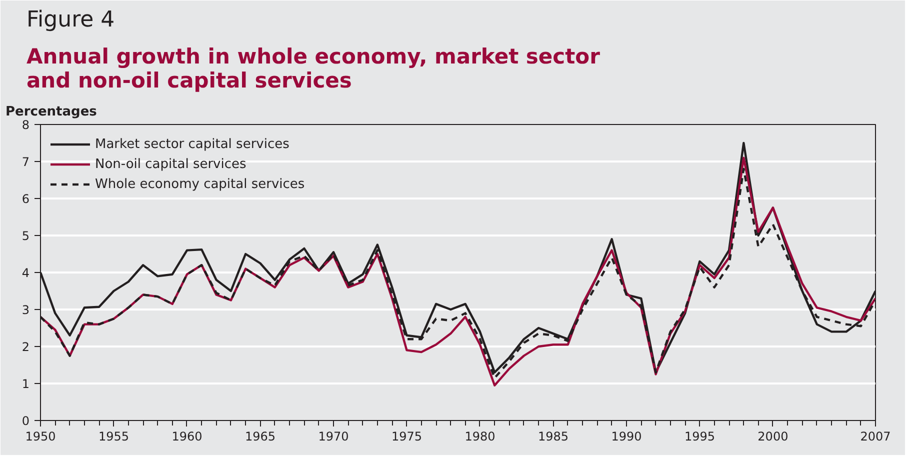  What do you see at coordinates (26, 125) in the screenshot?
I see `y-tick-label: 8` at bounding box center [26, 125].